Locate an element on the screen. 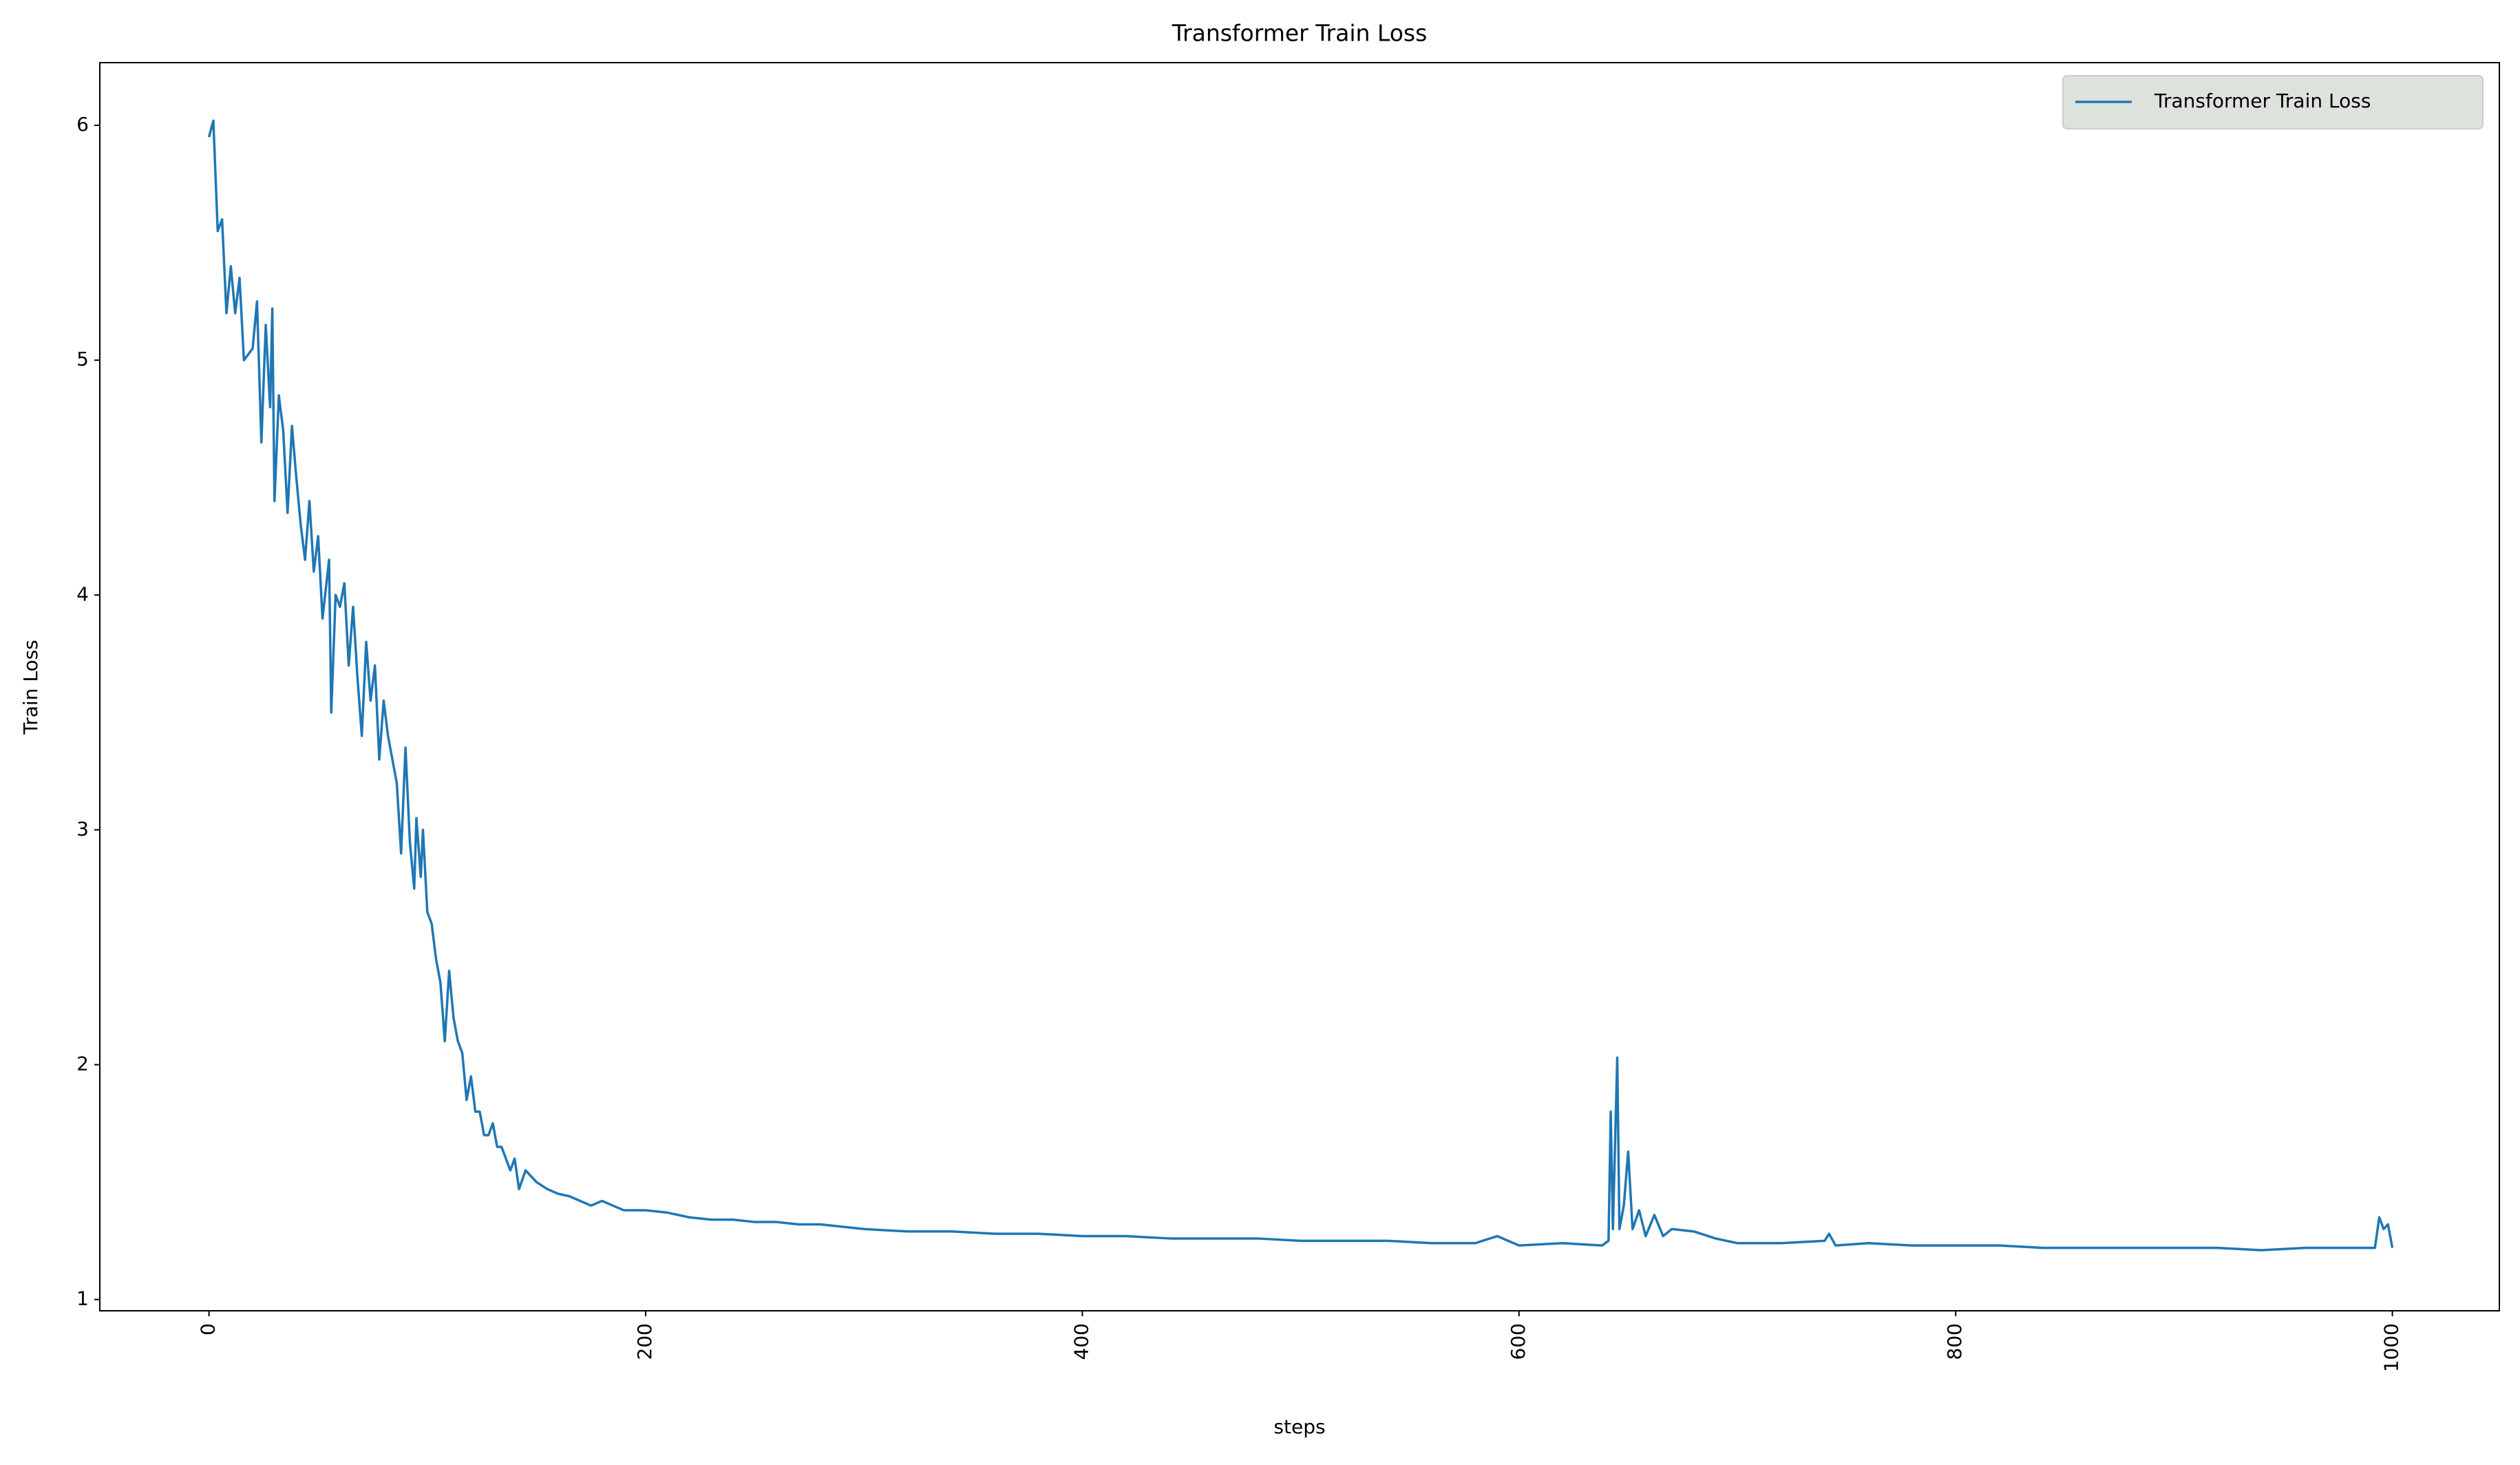  x-tick-label: 0 is located at coordinates (208, 1329).